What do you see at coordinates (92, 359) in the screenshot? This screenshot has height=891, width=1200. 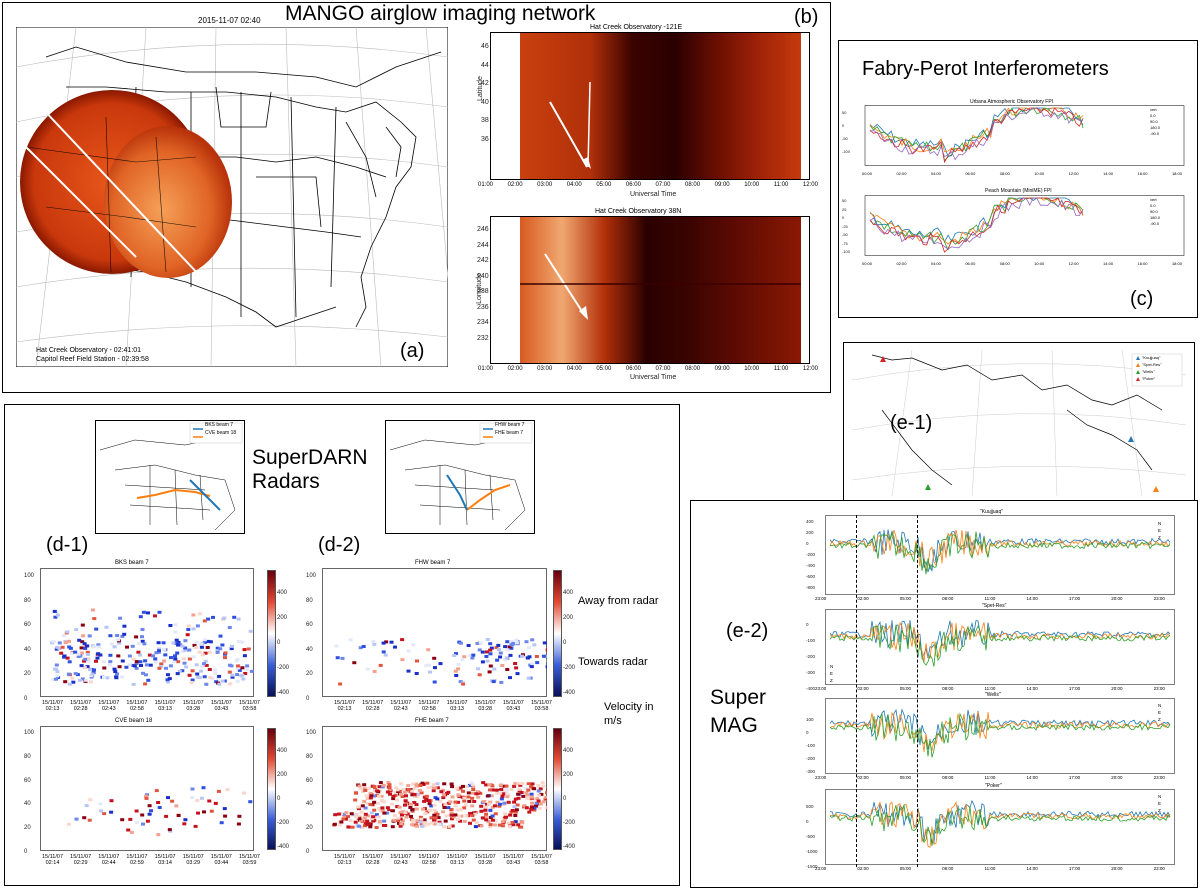 I see `map-caption-2: Capitol Reef Field Station - 02:39:58` at bounding box center [92, 359].